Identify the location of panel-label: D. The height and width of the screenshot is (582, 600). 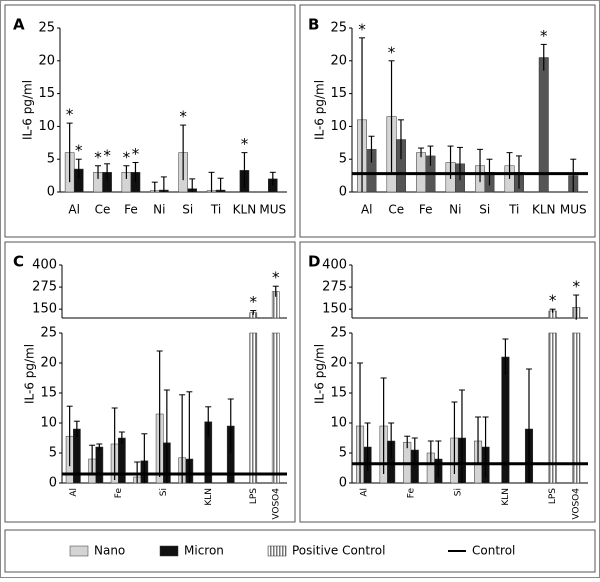
(314, 262).